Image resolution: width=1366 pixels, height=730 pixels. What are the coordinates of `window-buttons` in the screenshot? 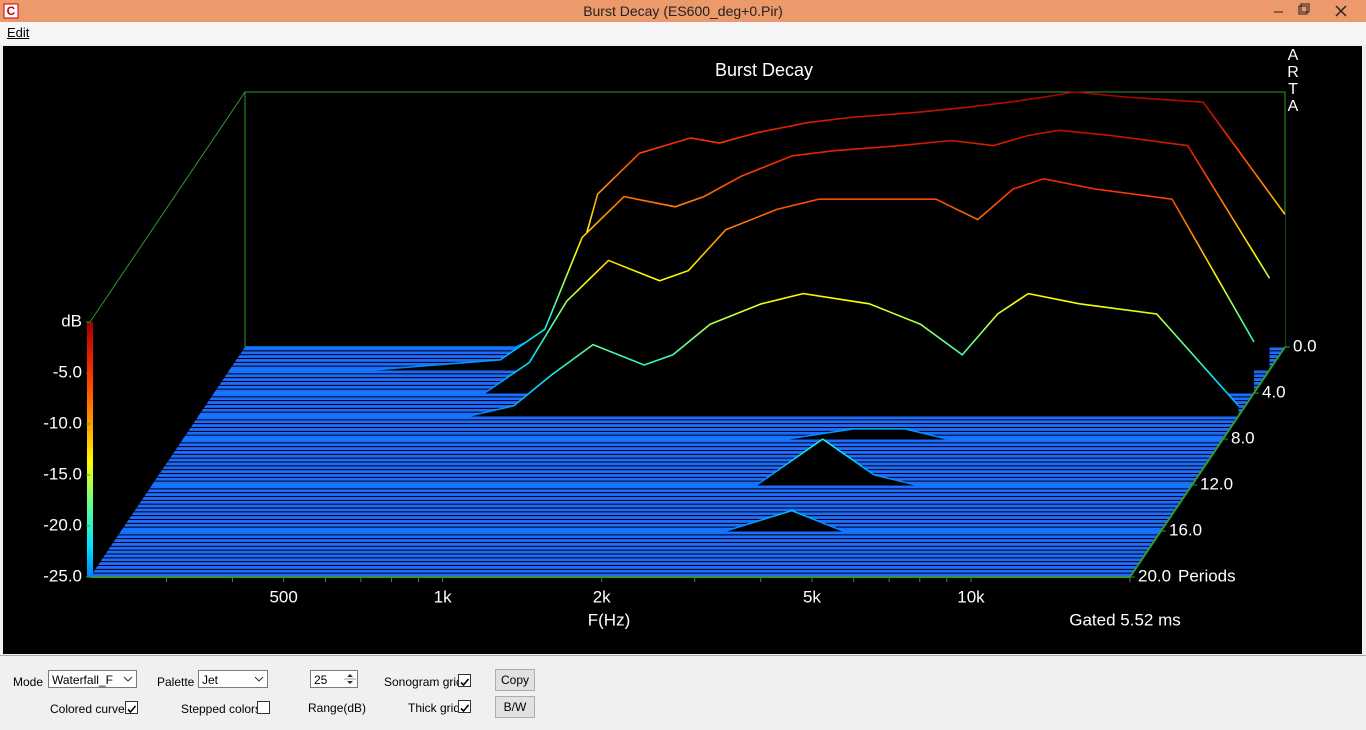 It's located at (1314, 11).